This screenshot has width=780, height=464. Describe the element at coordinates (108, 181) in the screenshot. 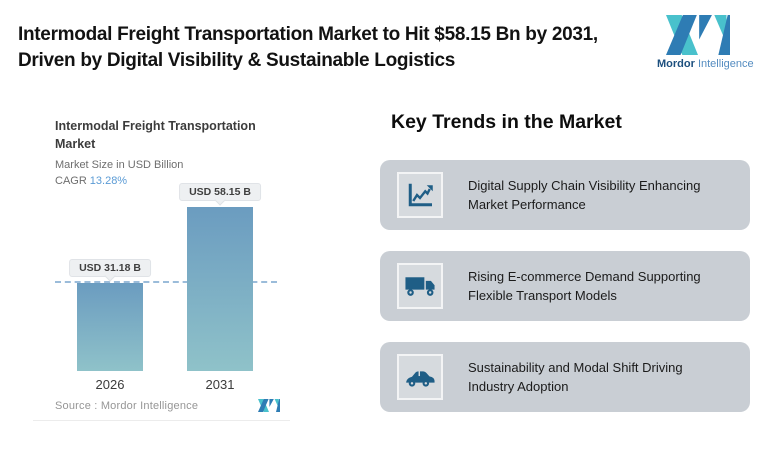

I see `cagr-value: 13.28%` at that location.